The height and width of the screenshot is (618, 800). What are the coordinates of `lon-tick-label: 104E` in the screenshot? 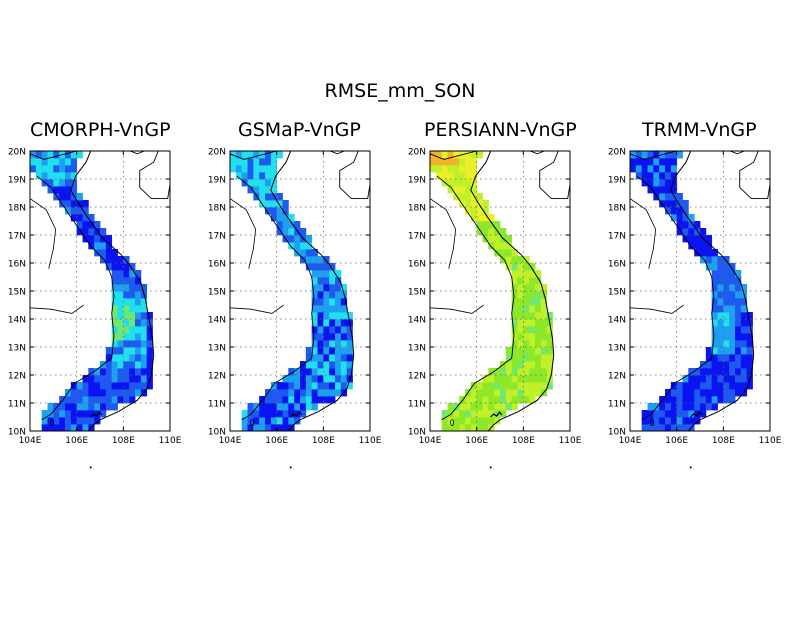 It's located at (630, 441).